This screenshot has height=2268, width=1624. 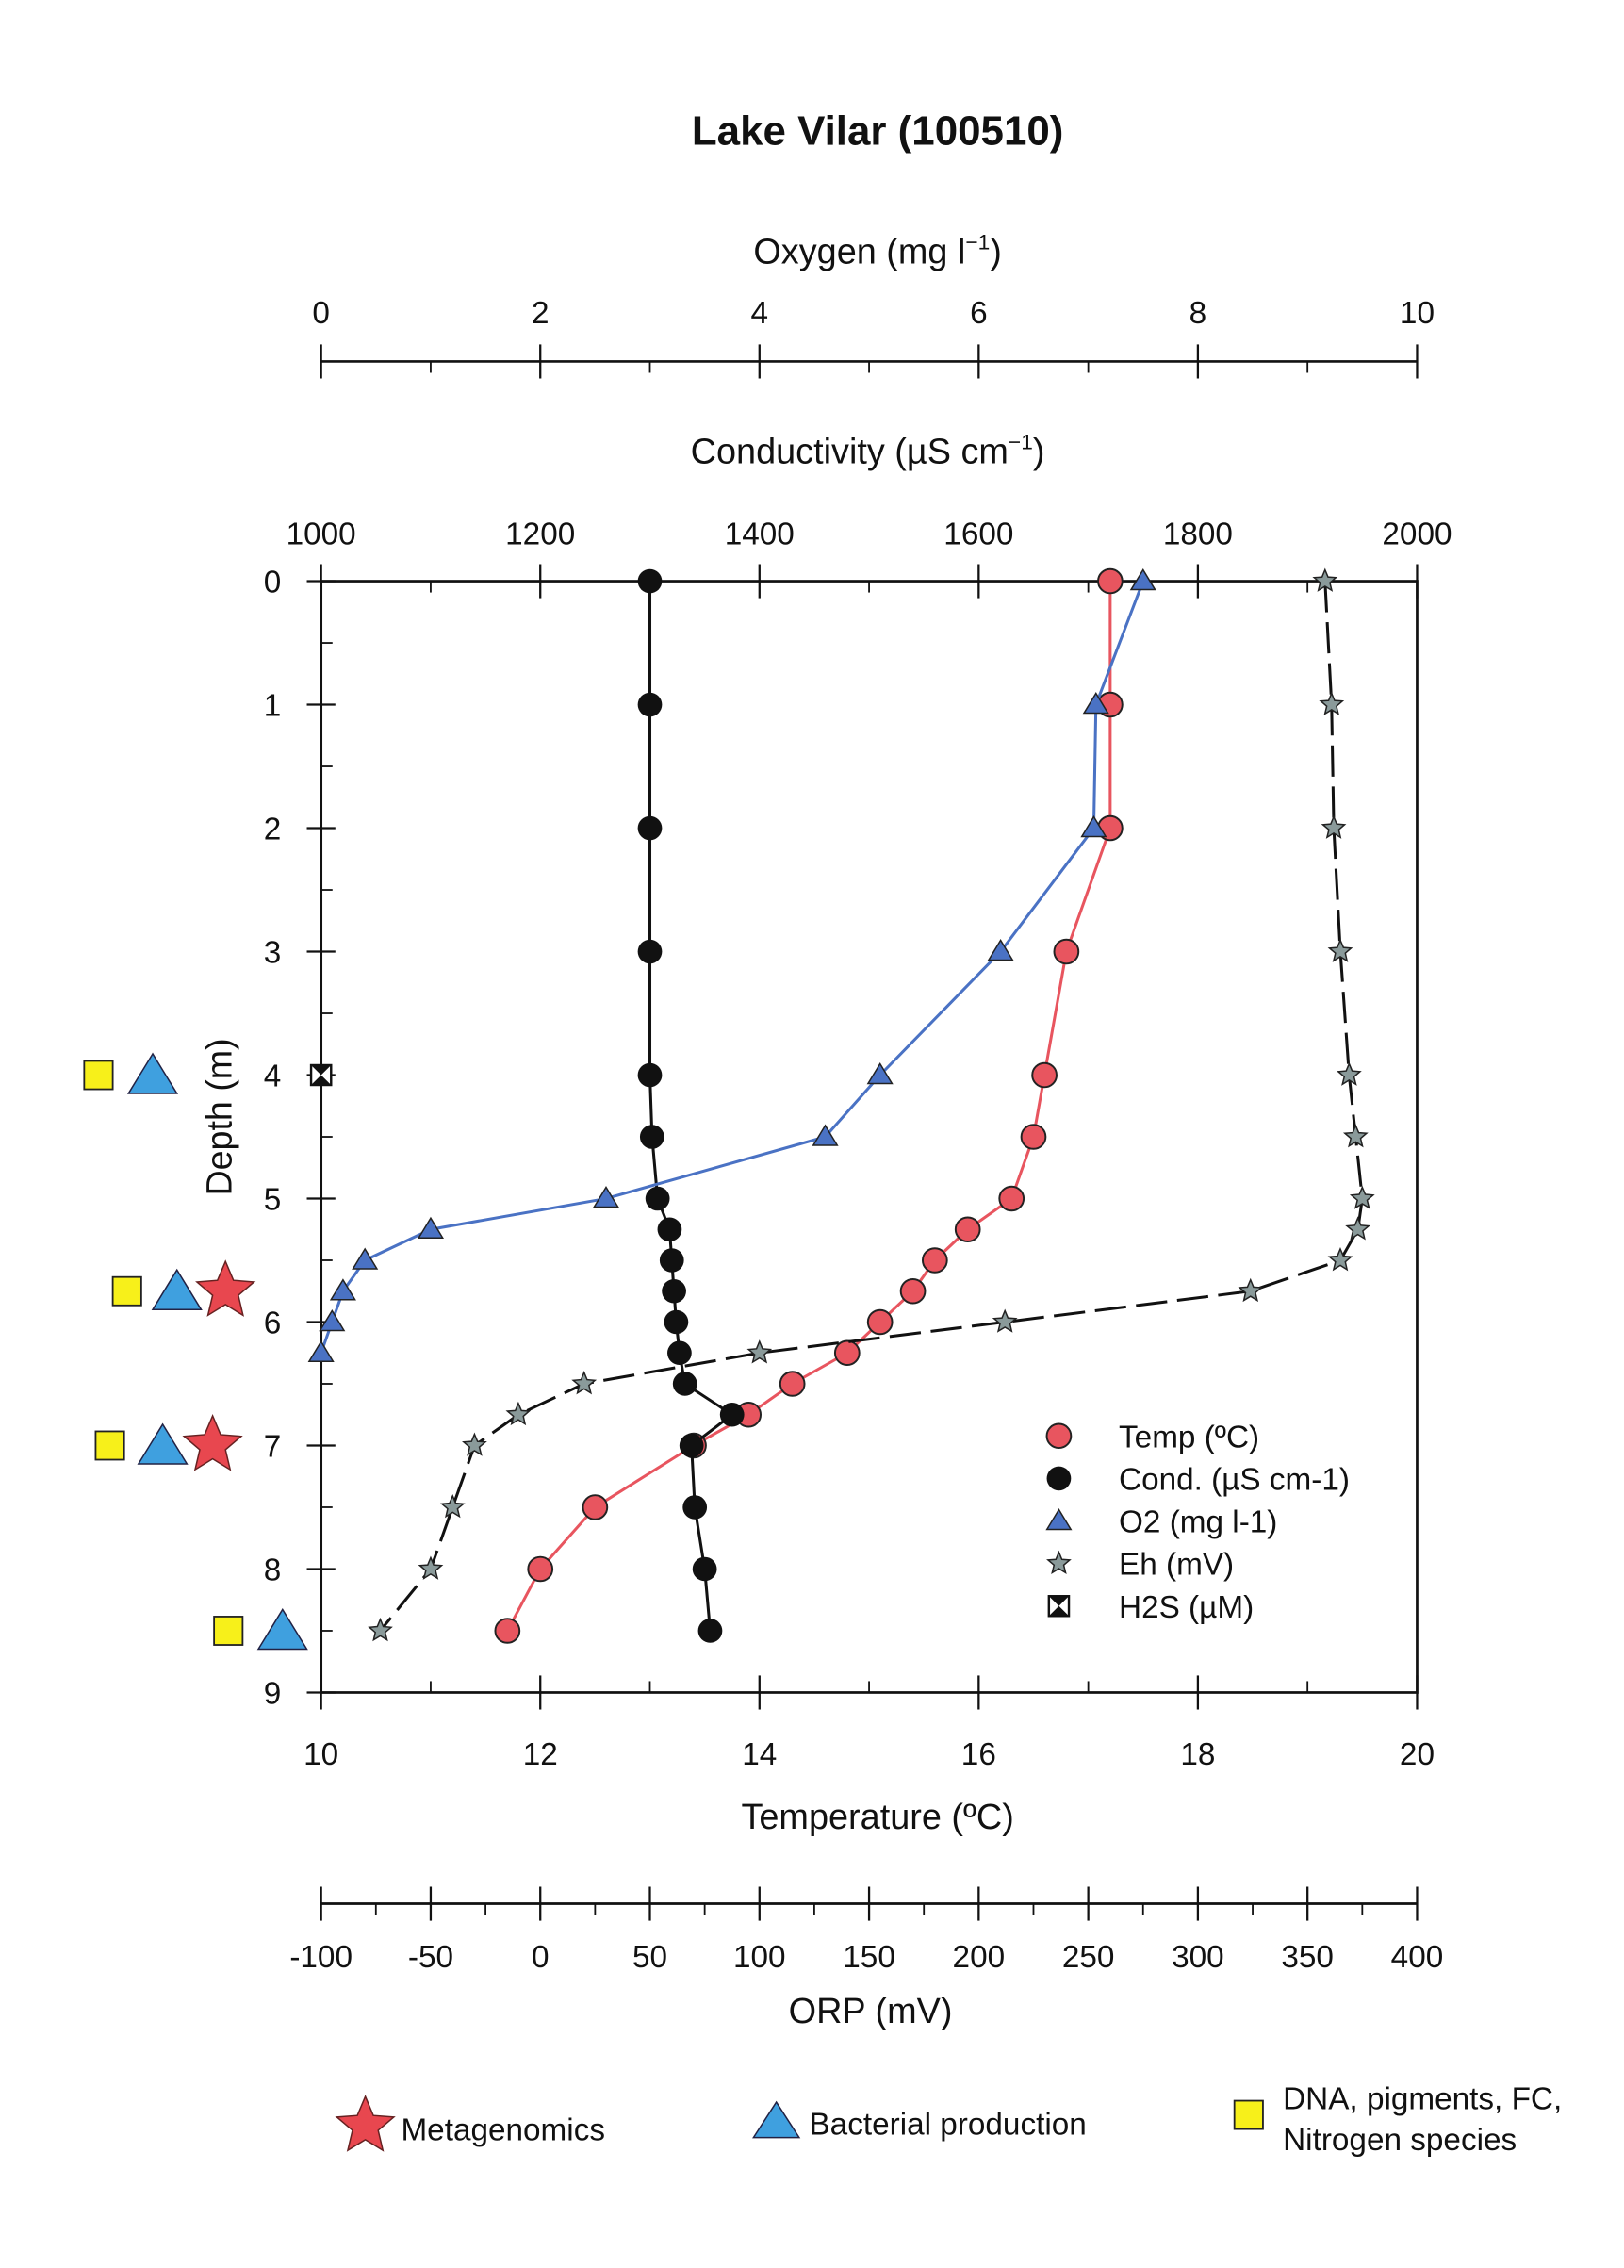 I want to click on legend-label: O2 (mg l-1), so click(x=1198, y=1522).